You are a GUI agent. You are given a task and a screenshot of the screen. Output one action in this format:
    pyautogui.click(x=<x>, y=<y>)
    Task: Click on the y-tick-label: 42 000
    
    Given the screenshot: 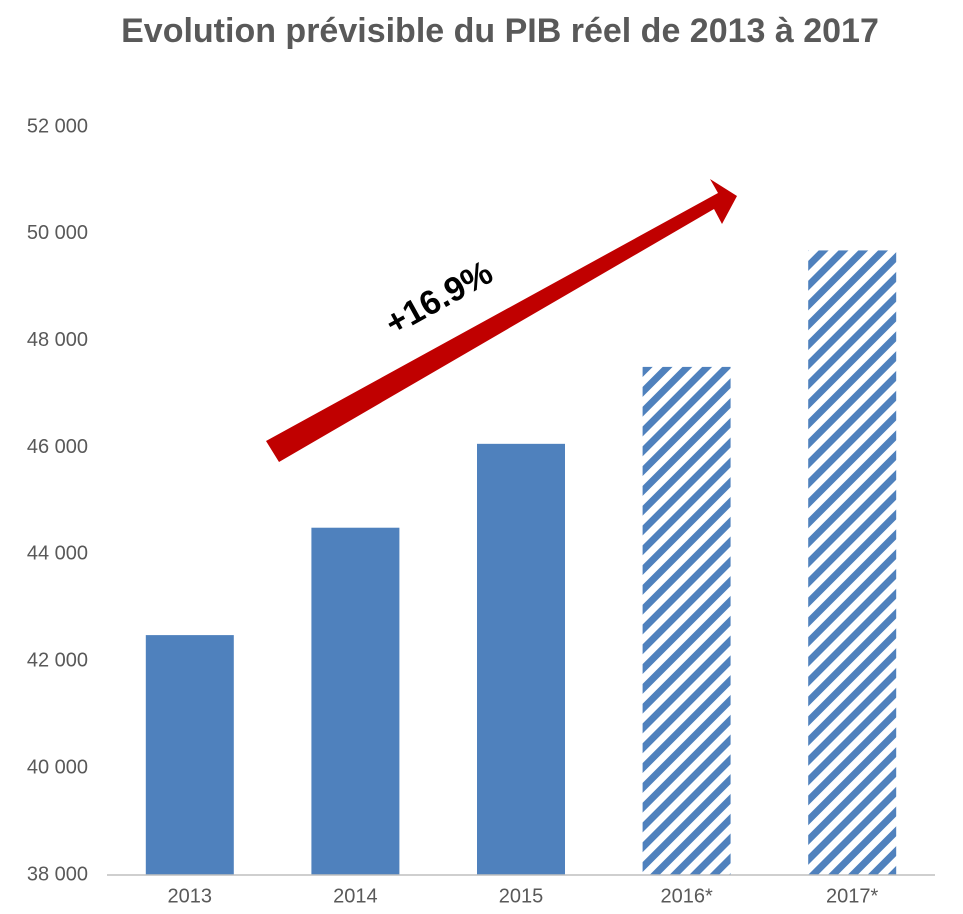 What is the action you would take?
    pyautogui.click(x=57, y=661)
    